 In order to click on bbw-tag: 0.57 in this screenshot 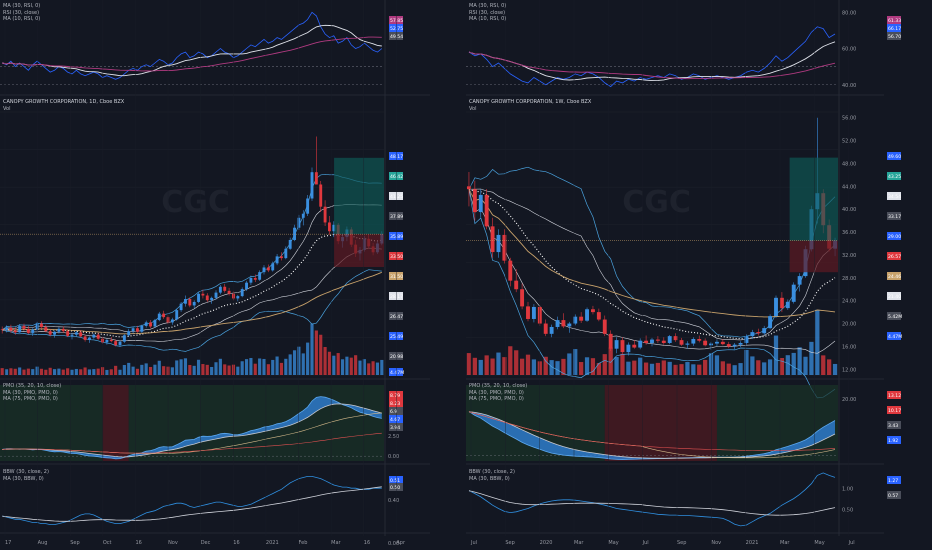, I will do `click(893, 496)`.